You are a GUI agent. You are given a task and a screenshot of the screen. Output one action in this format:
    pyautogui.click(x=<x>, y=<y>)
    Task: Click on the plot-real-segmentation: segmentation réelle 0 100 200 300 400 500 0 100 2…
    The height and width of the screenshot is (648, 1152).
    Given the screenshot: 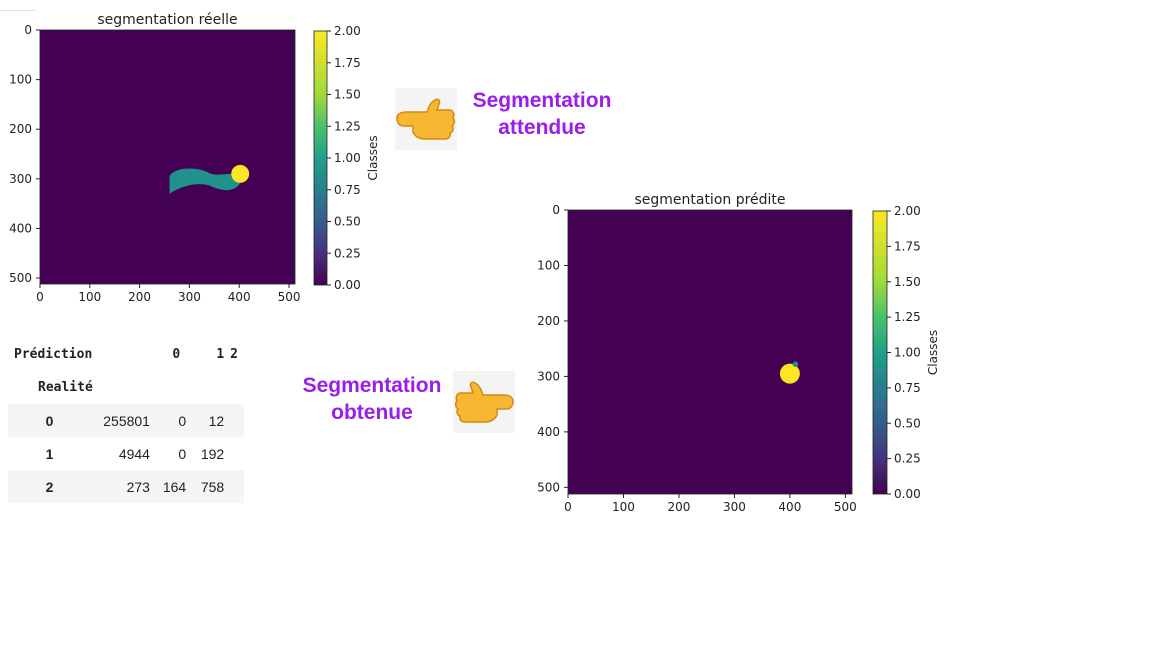 What is the action you would take?
    pyautogui.click(x=194, y=158)
    